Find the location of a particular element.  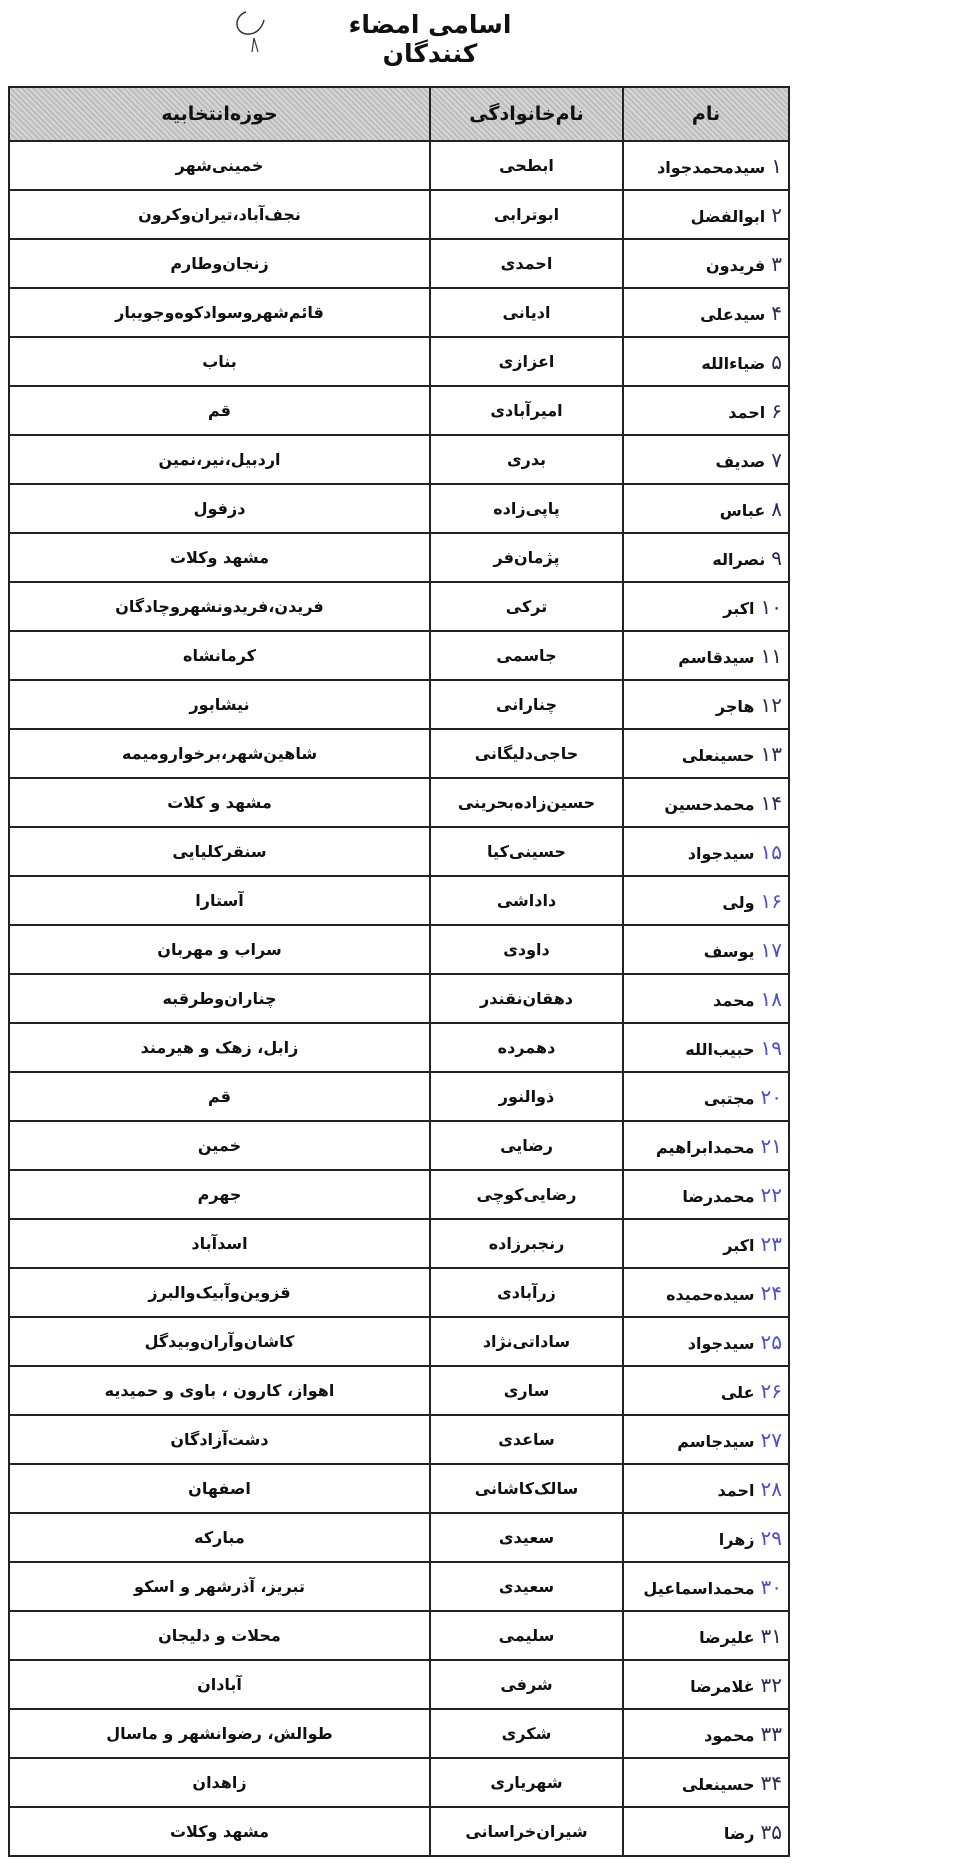

first-name: رضا is located at coordinates (739, 1833).